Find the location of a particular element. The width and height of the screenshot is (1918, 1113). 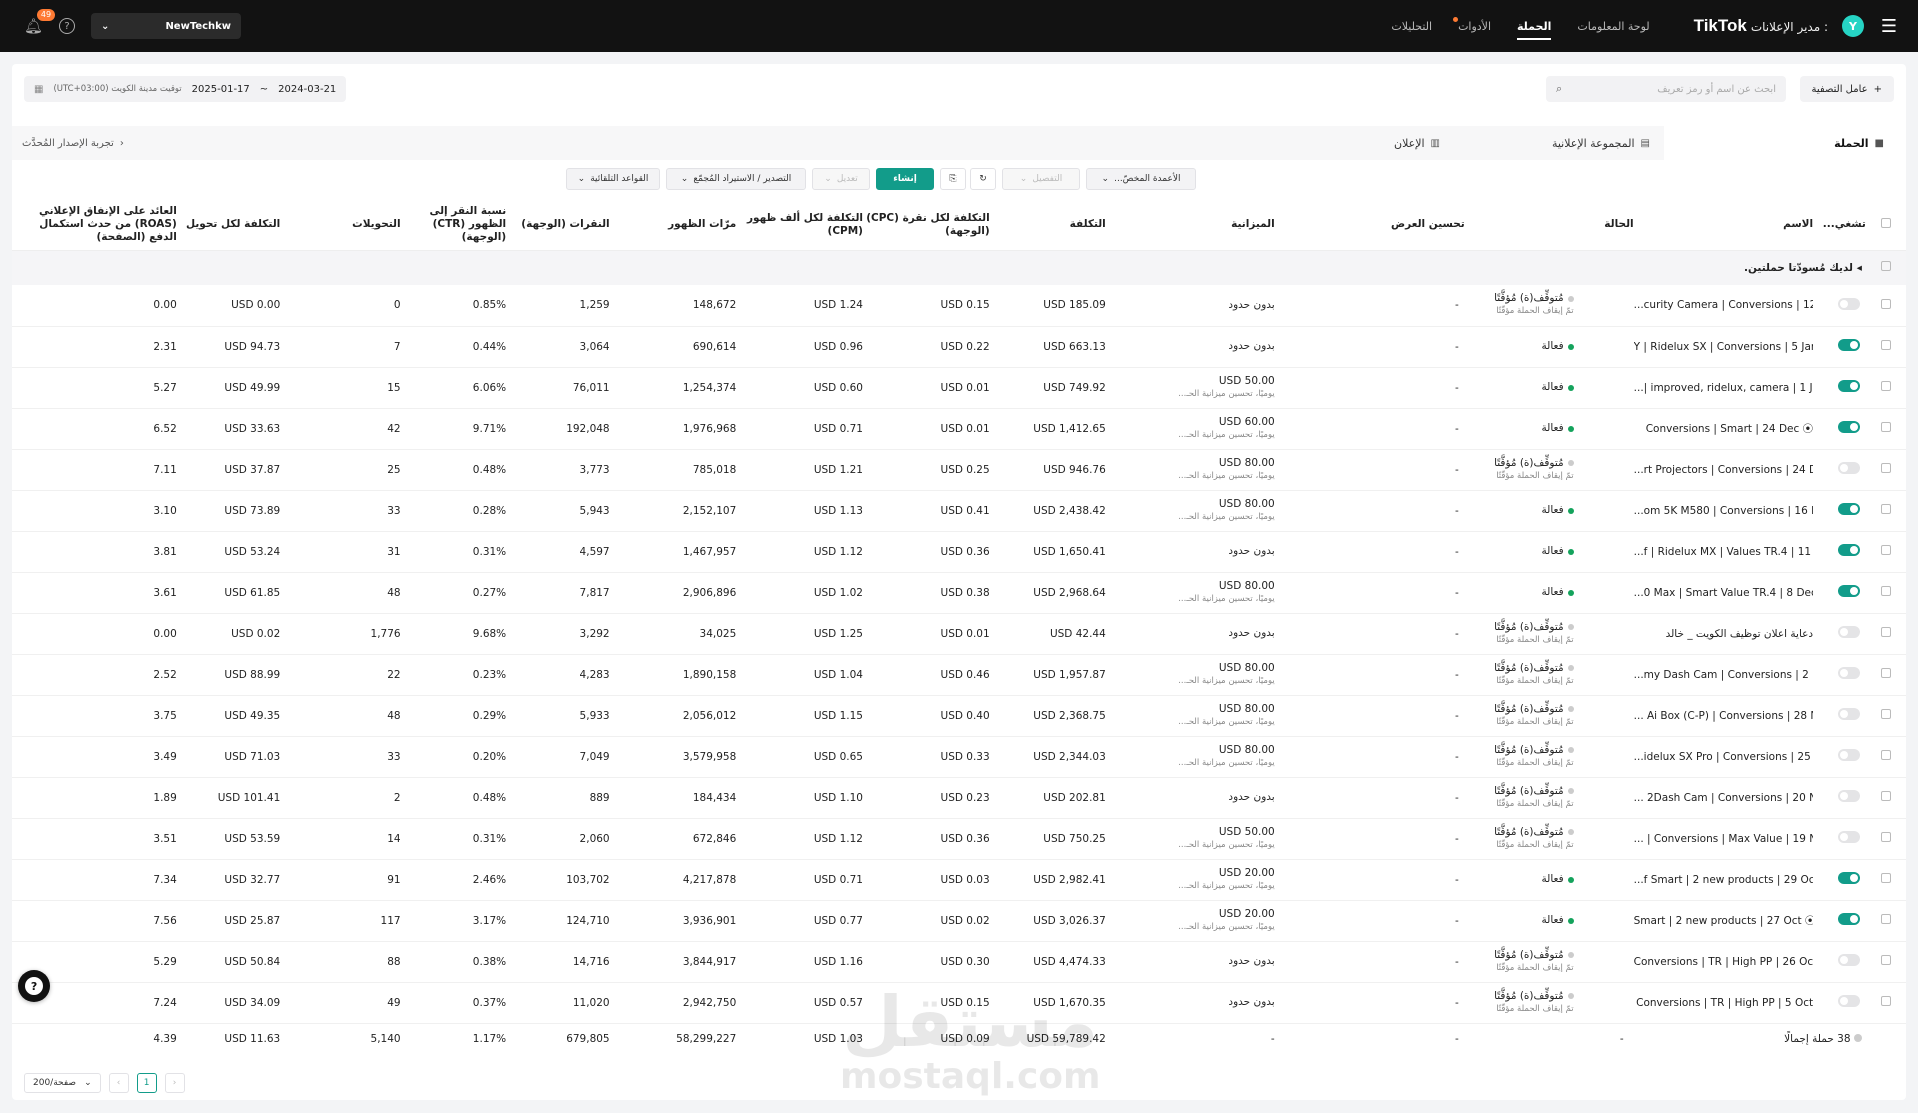

campaign-name: Conversions | TR | High PP | 26 Oct is located at coordinates (1723, 962).